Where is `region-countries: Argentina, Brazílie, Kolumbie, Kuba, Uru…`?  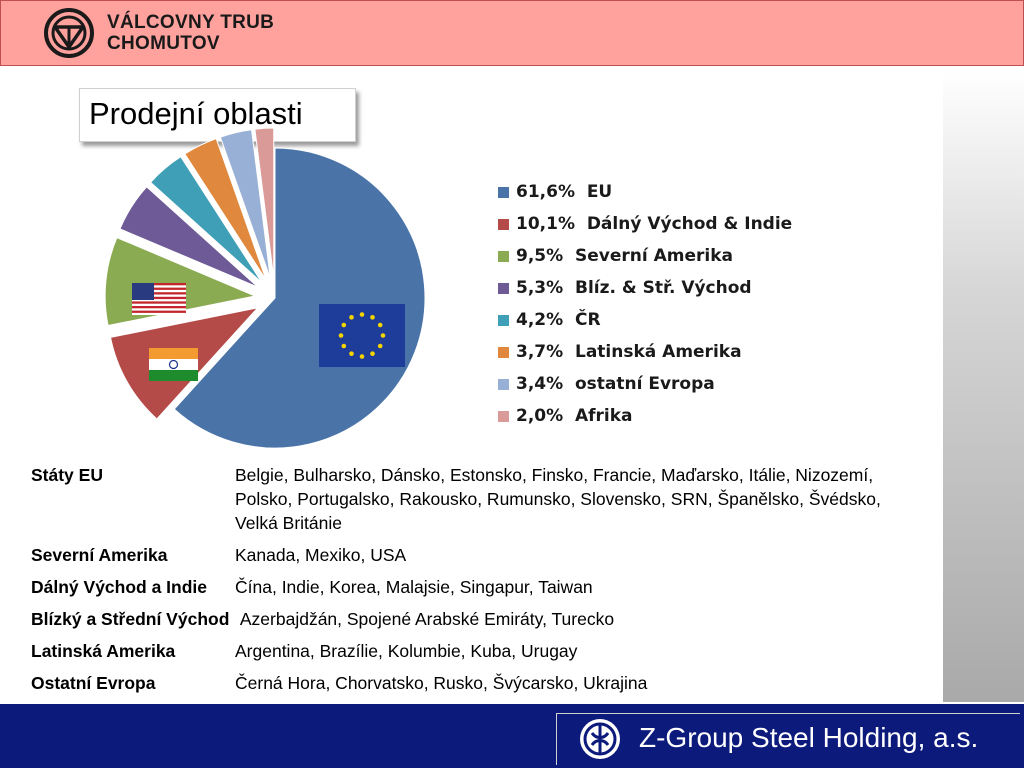 region-countries: Argentina, Brazílie, Kolumbie, Kuba, Uru… is located at coordinates (406, 651).